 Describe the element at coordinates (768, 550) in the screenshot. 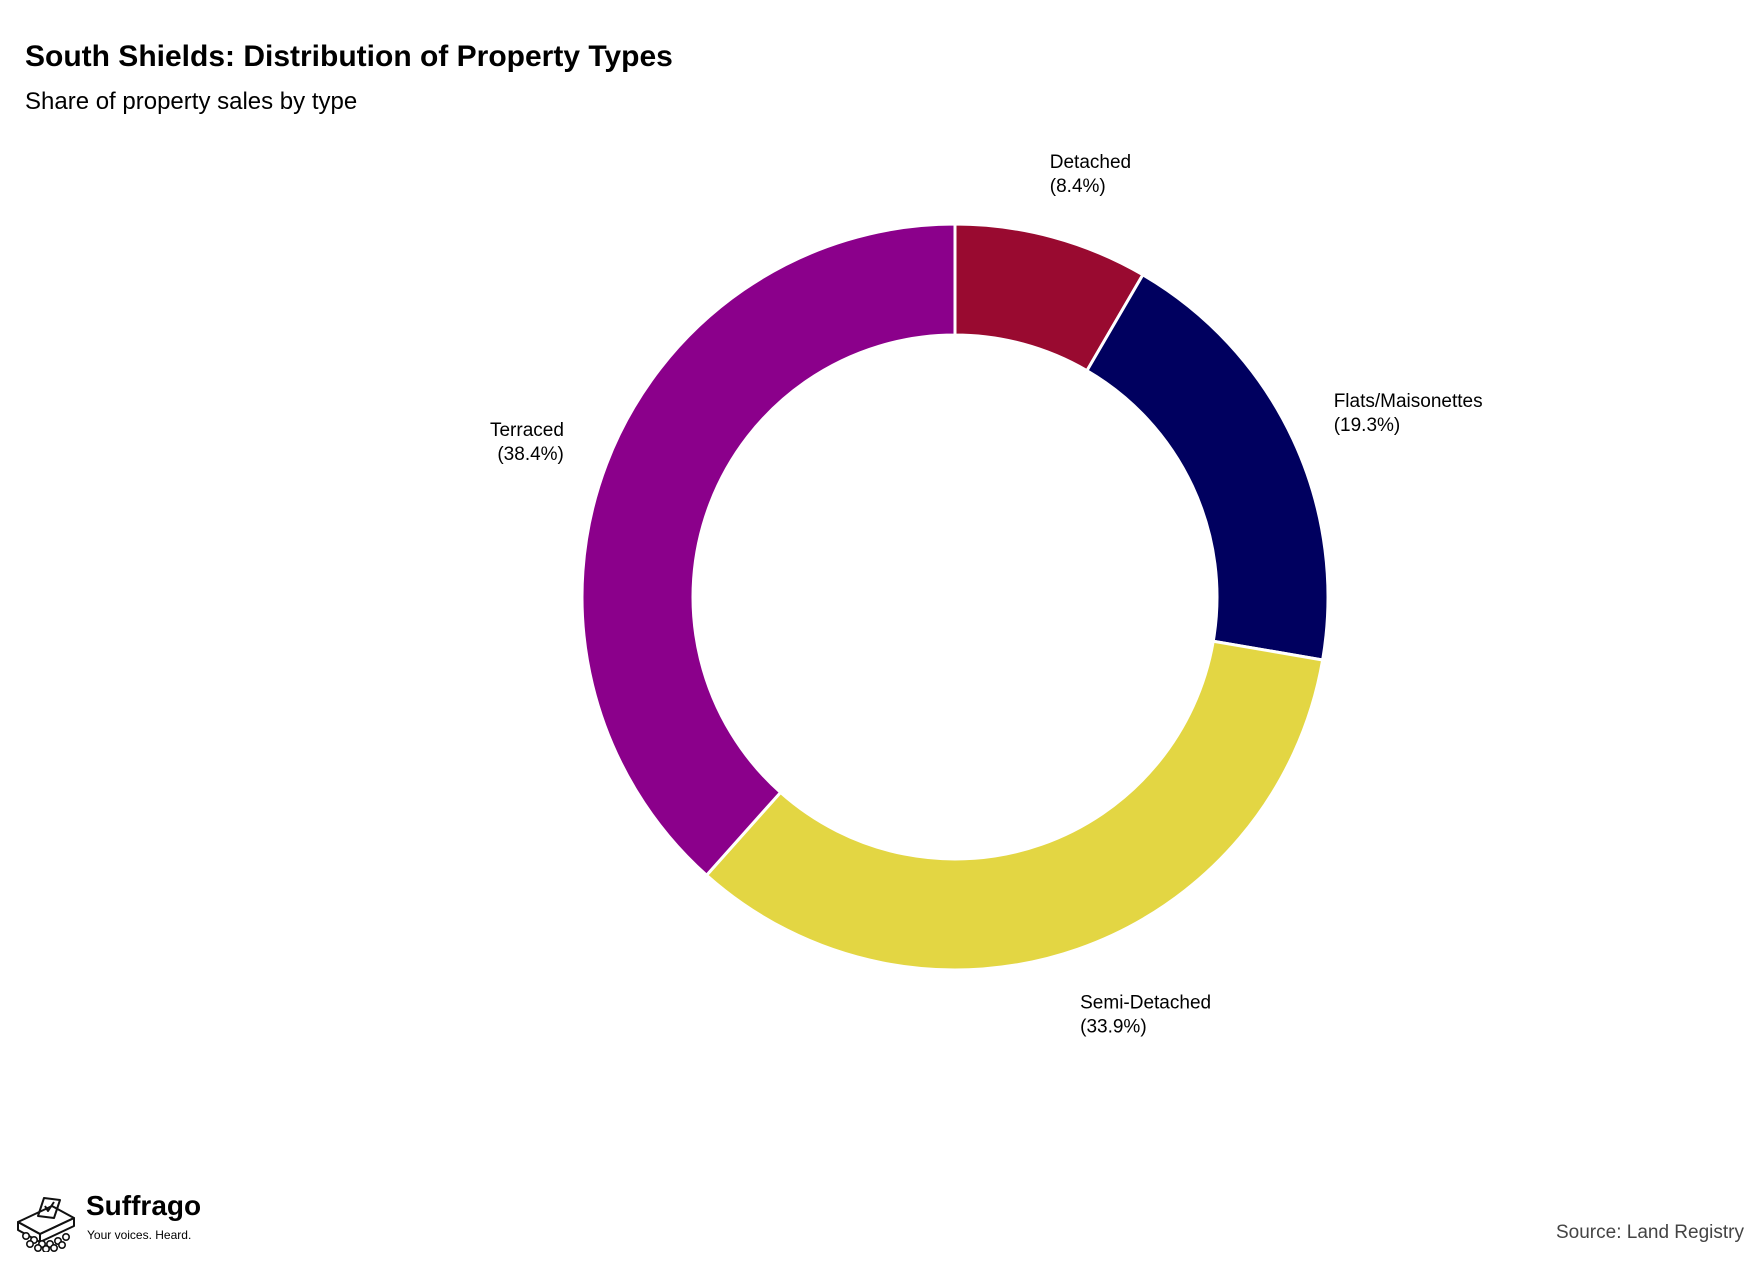

I see `slice-terraced` at that location.